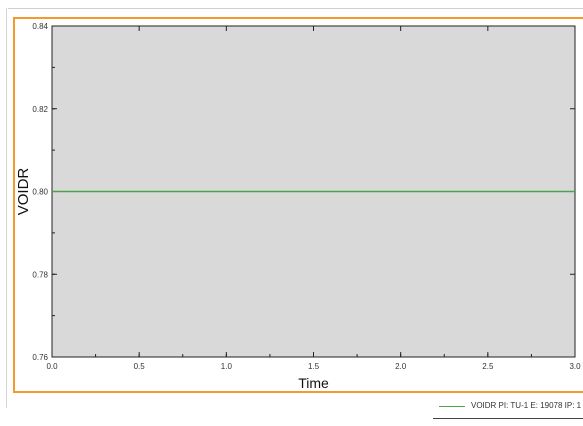 The height and width of the screenshot is (426, 583). Describe the element at coordinates (295, 8) in the screenshot. I see `window-top-border` at that location.